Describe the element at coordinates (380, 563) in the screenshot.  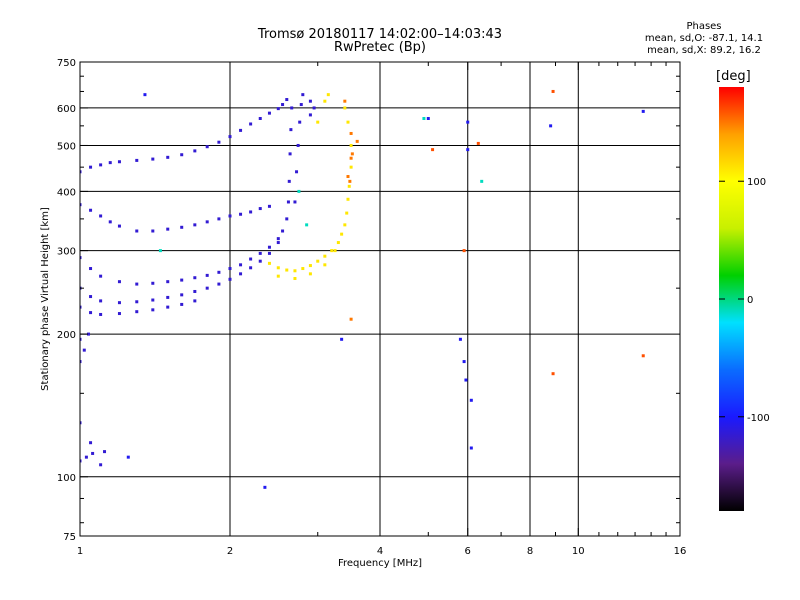
I see `x-axis-label: Frequency [MHz]` at that location.